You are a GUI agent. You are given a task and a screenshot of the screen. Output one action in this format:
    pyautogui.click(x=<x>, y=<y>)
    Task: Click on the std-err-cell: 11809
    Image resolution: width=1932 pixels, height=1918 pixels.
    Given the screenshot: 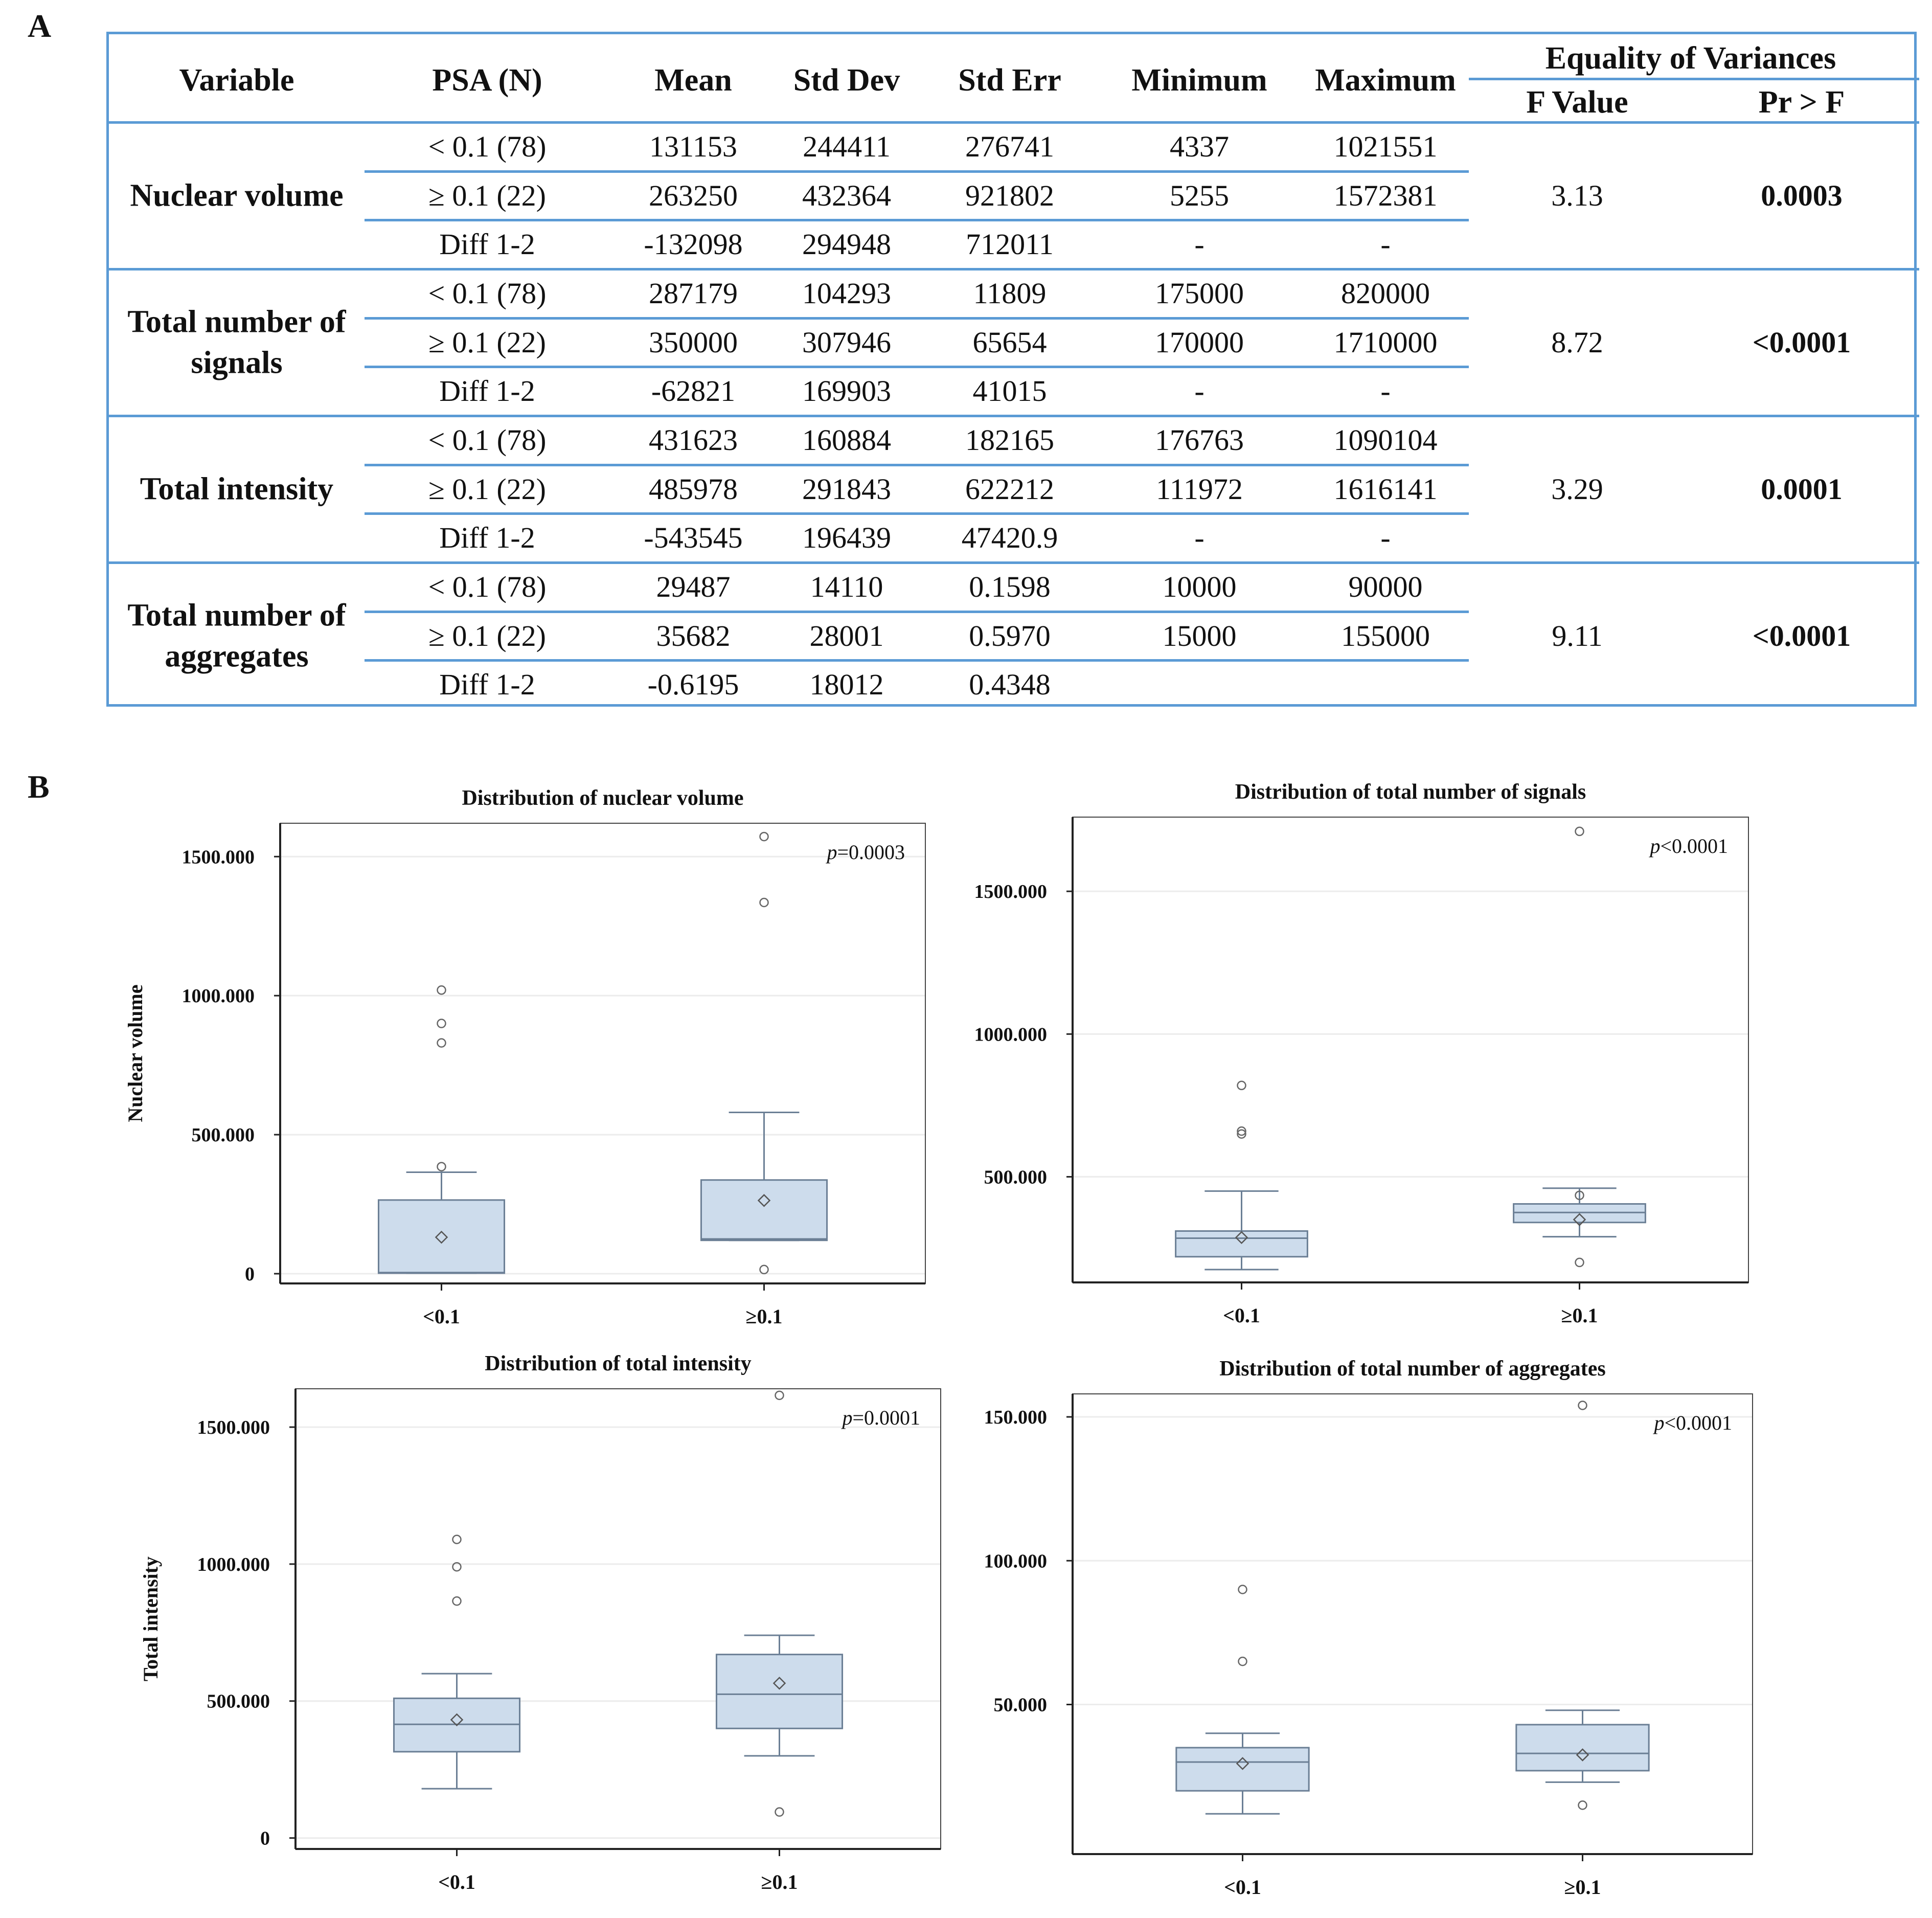 What is the action you would take?
    pyautogui.click(x=1010, y=293)
    